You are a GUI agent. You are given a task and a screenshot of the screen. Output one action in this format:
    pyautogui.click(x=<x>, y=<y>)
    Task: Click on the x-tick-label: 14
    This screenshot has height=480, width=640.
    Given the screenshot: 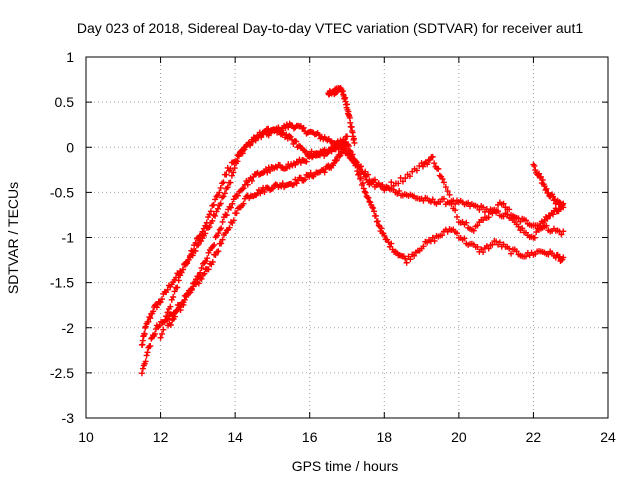 What is the action you would take?
    pyautogui.click(x=235, y=437)
    